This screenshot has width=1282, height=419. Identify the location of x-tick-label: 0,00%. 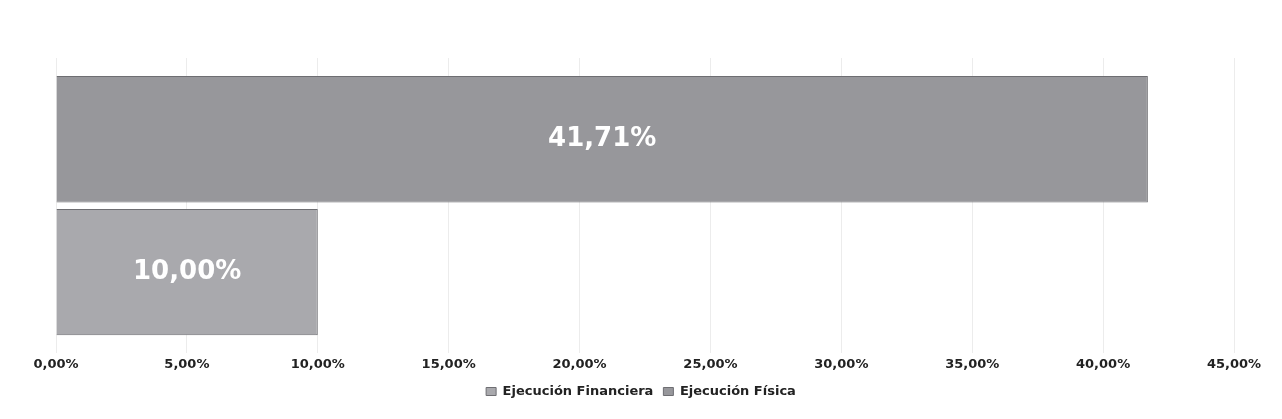
(56, 363).